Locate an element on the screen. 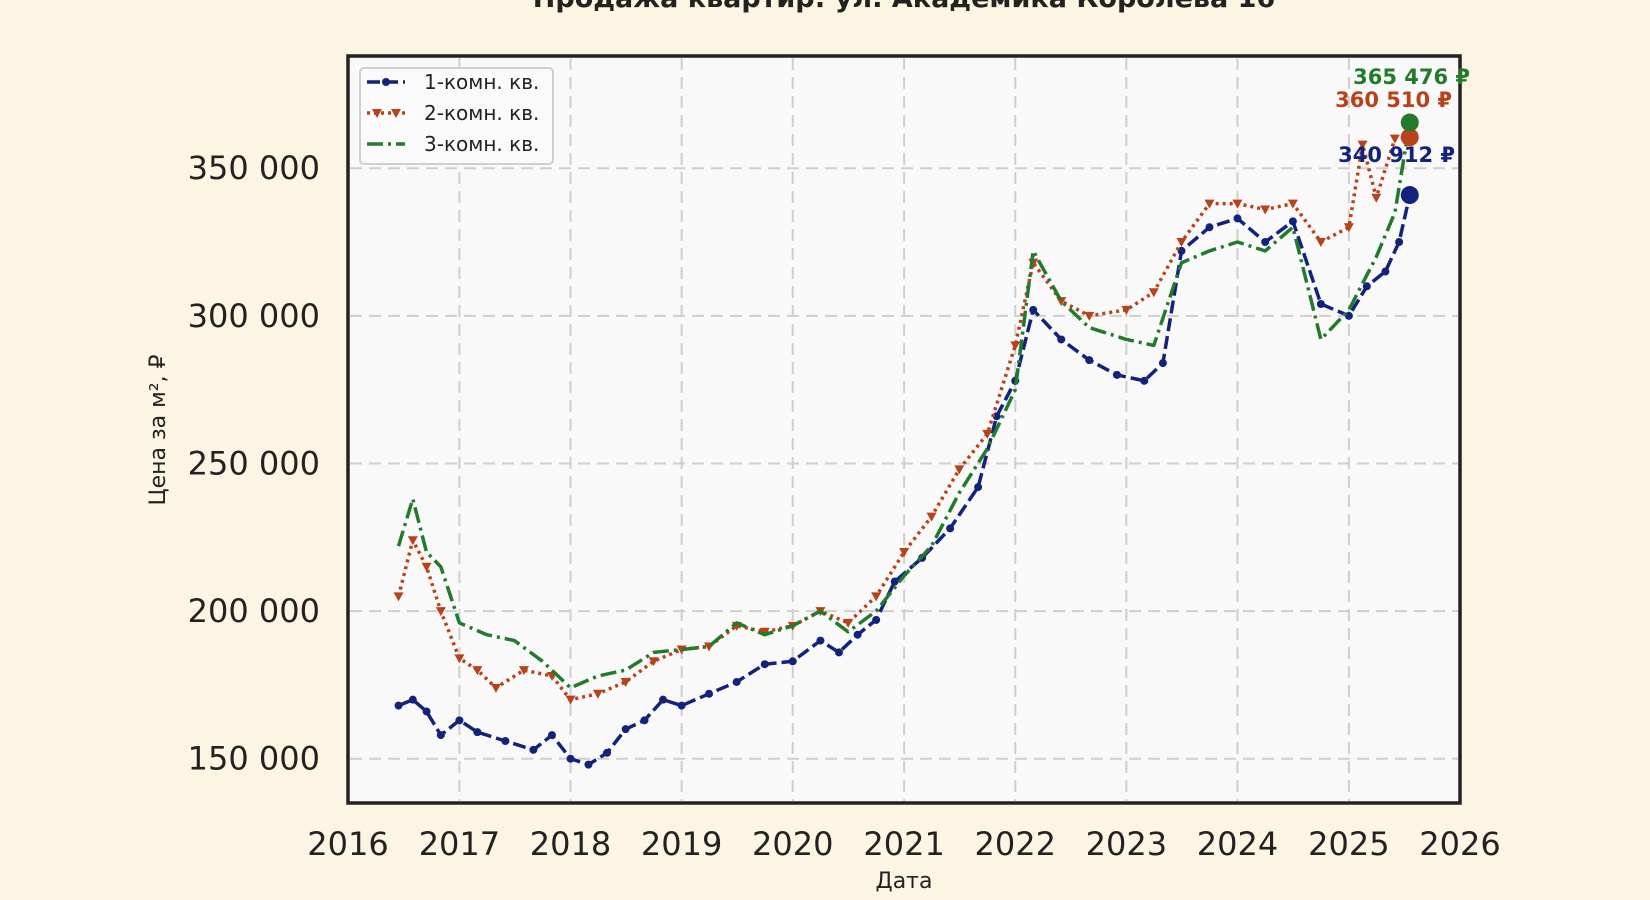 Image resolution: width=1650 pixels, height=900 pixels. legend-swatch-marker is located at coordinates (386, 82).